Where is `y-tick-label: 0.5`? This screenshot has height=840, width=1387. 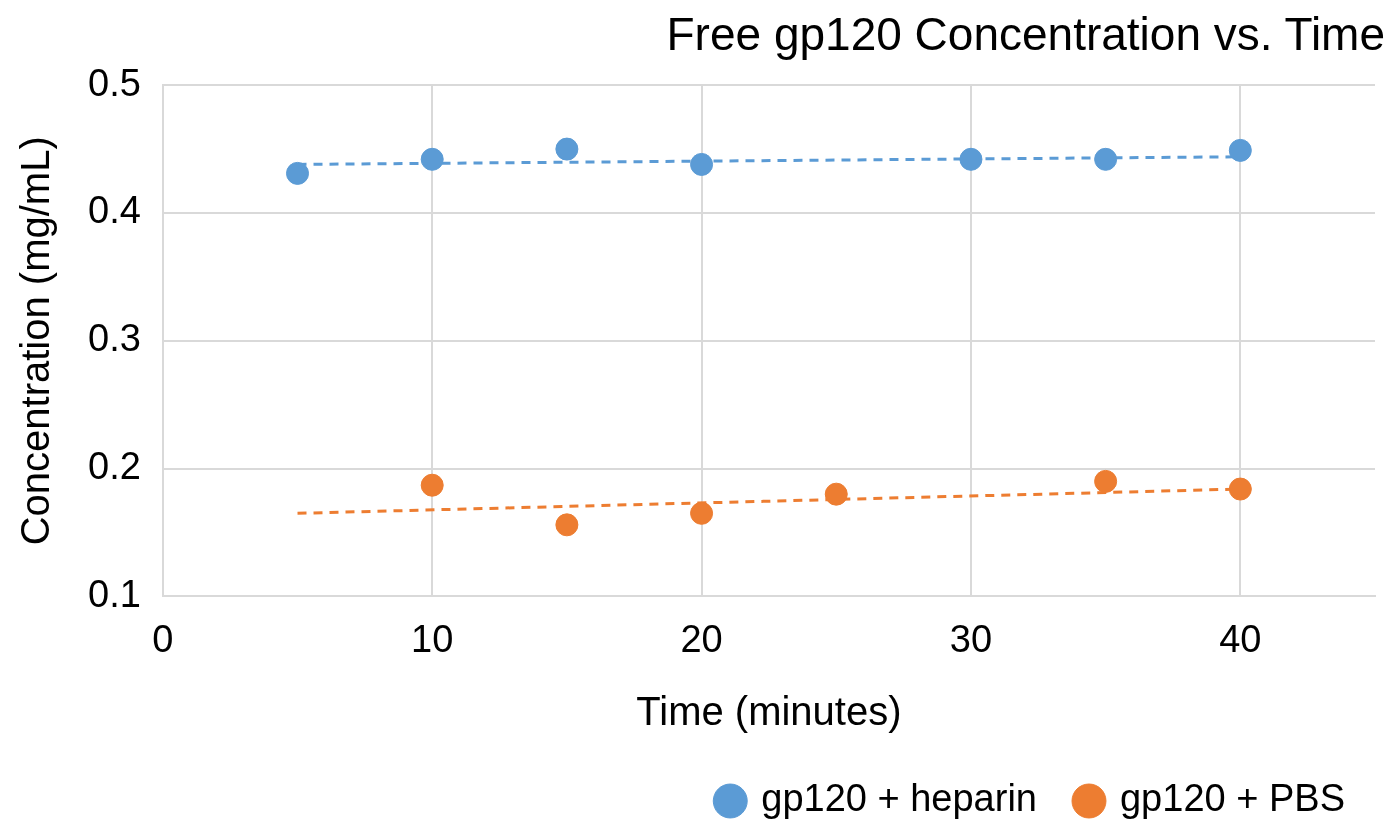
y-tick-label: 0.5 is located at coordinates (114, 82).